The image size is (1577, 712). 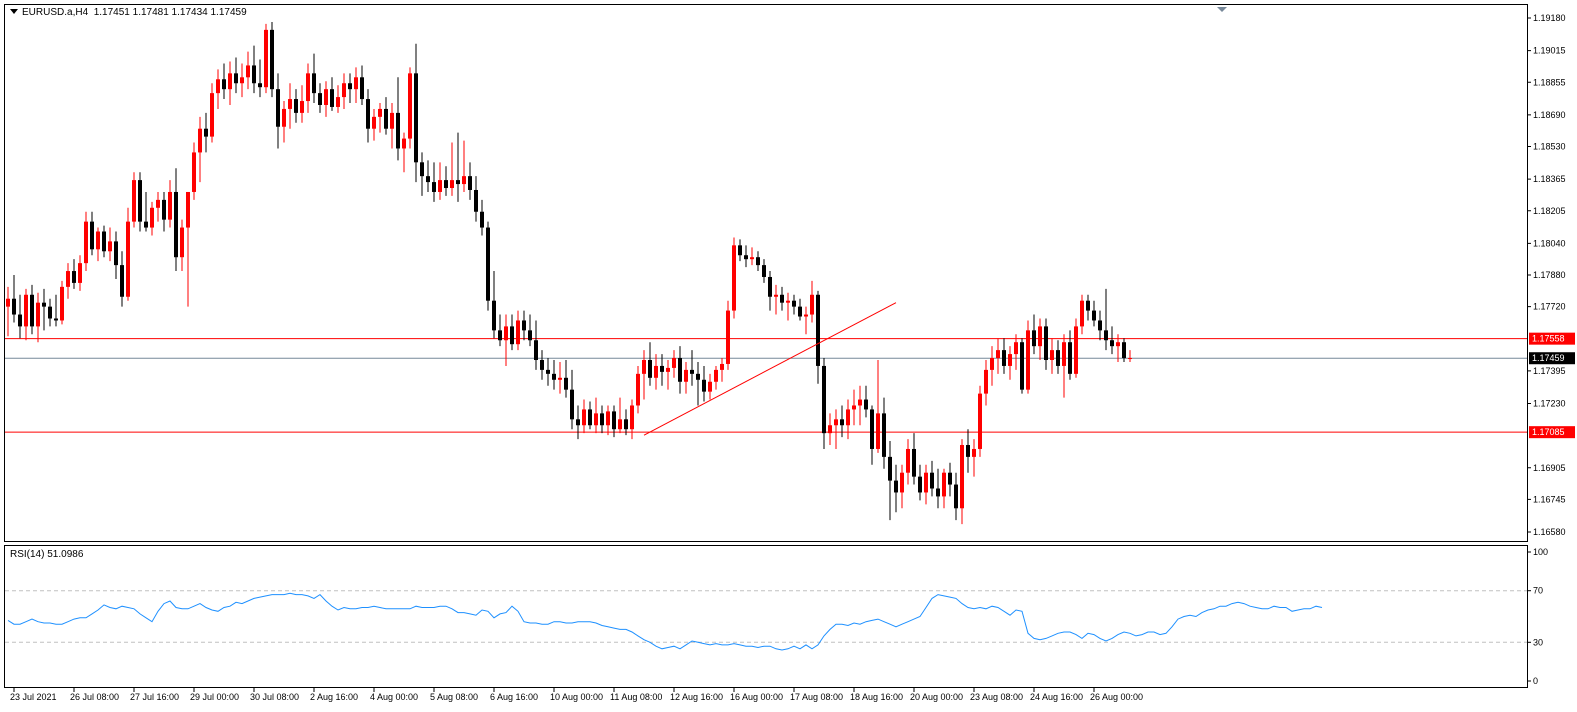 What do you see at coordinates (454, 697) in the screenshot?
I see `time-tick-label: 5 Aug 08:00` at bounding box center [454, 697].